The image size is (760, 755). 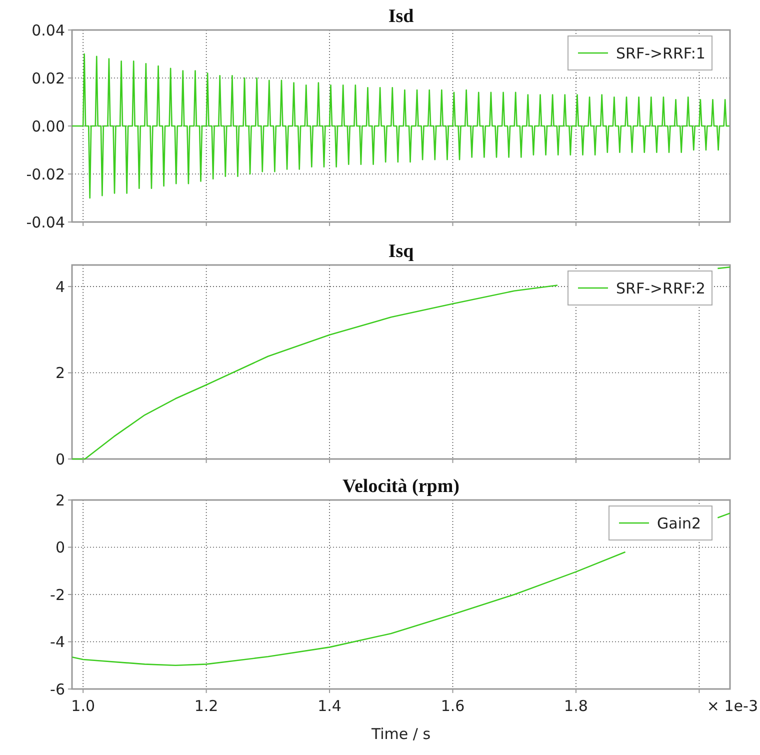 I want to click on x-axis-title: Time / s, so click(x=400, y=734).